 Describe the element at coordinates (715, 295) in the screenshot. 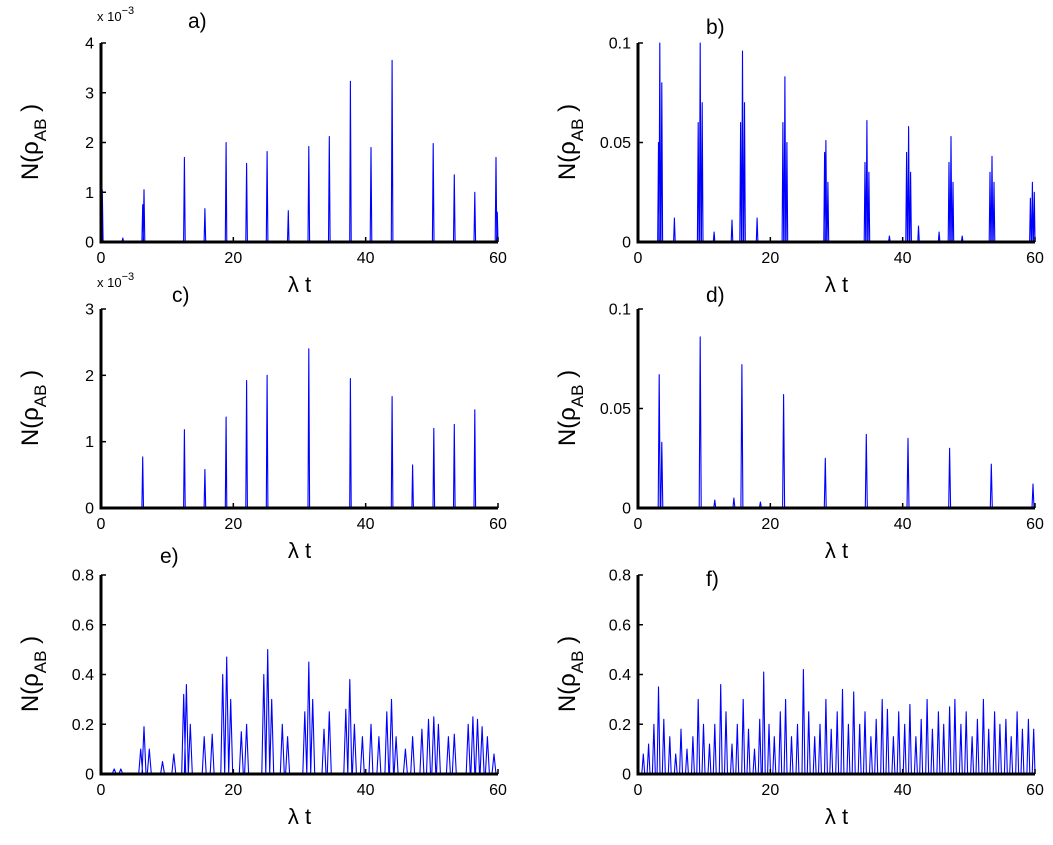

I see `panel-letter: d)` at that location.